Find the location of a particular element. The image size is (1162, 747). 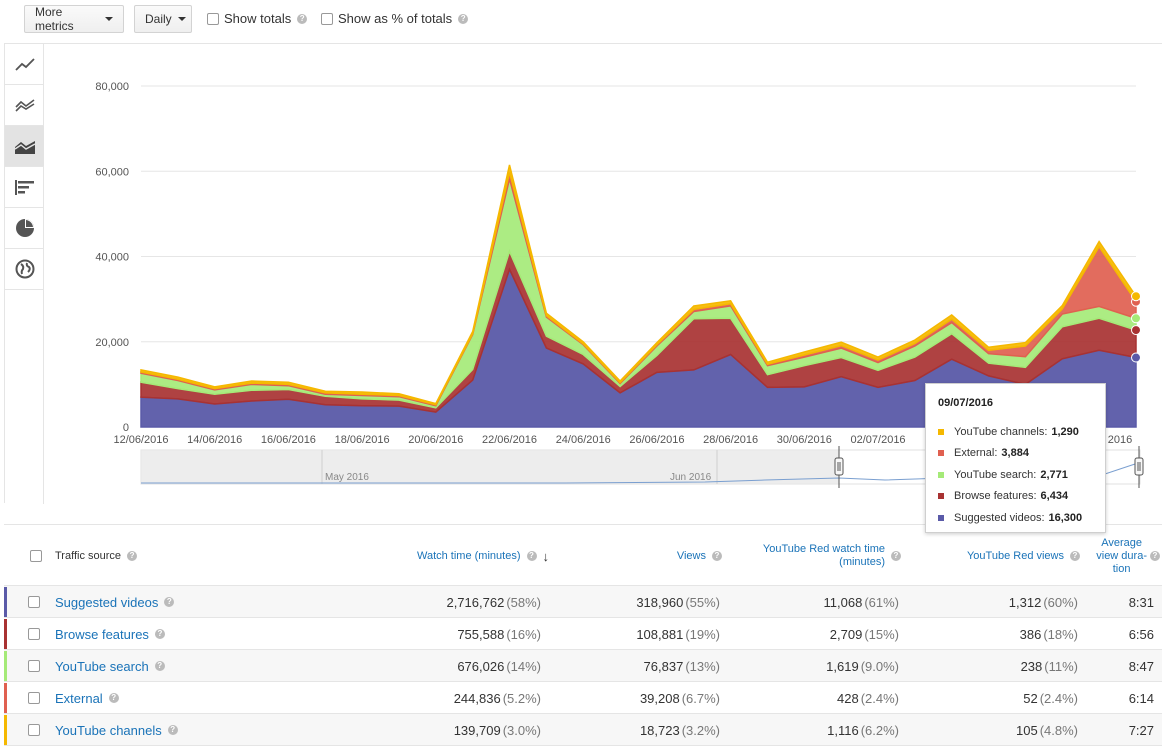

tooltip-row-value: 16,300 is located at coordinates (1065, 517).